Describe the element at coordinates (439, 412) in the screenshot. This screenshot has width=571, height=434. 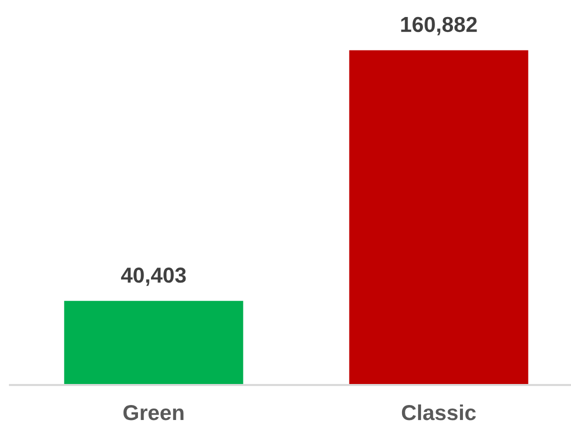
I see `x-tick-label: Classic` at that location.